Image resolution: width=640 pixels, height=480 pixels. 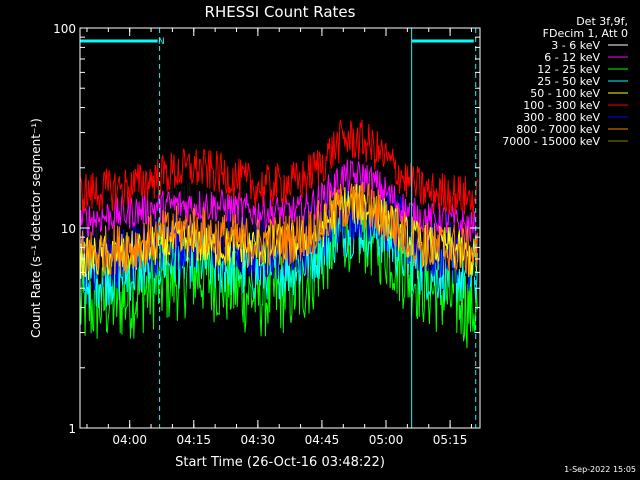 I want to click on legend-label: 12 - 25 keV, so click(x=568, y=69).